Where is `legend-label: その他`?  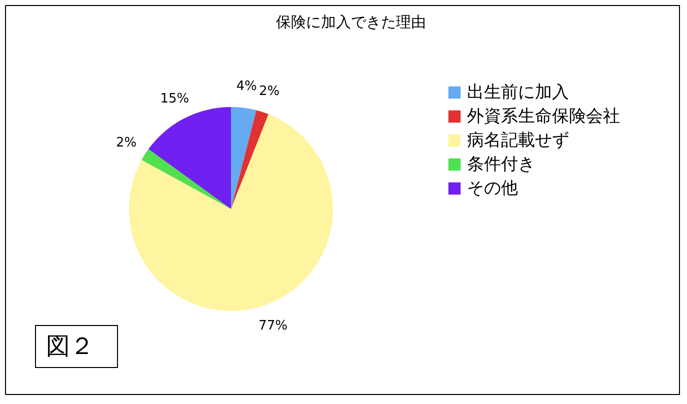
legend-label: その他 is located at coordinates (492, 188).